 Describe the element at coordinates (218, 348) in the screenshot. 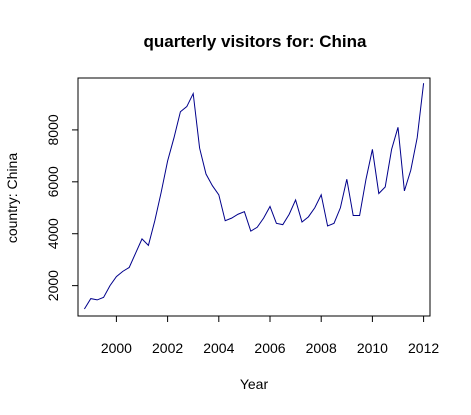

I see `x-tick-label: 2004` at that location.